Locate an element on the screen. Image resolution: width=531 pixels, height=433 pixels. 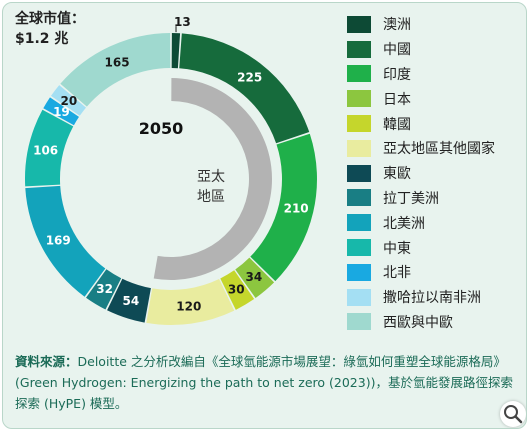
legend-label: 中東 is located at coordinates (397, 248).